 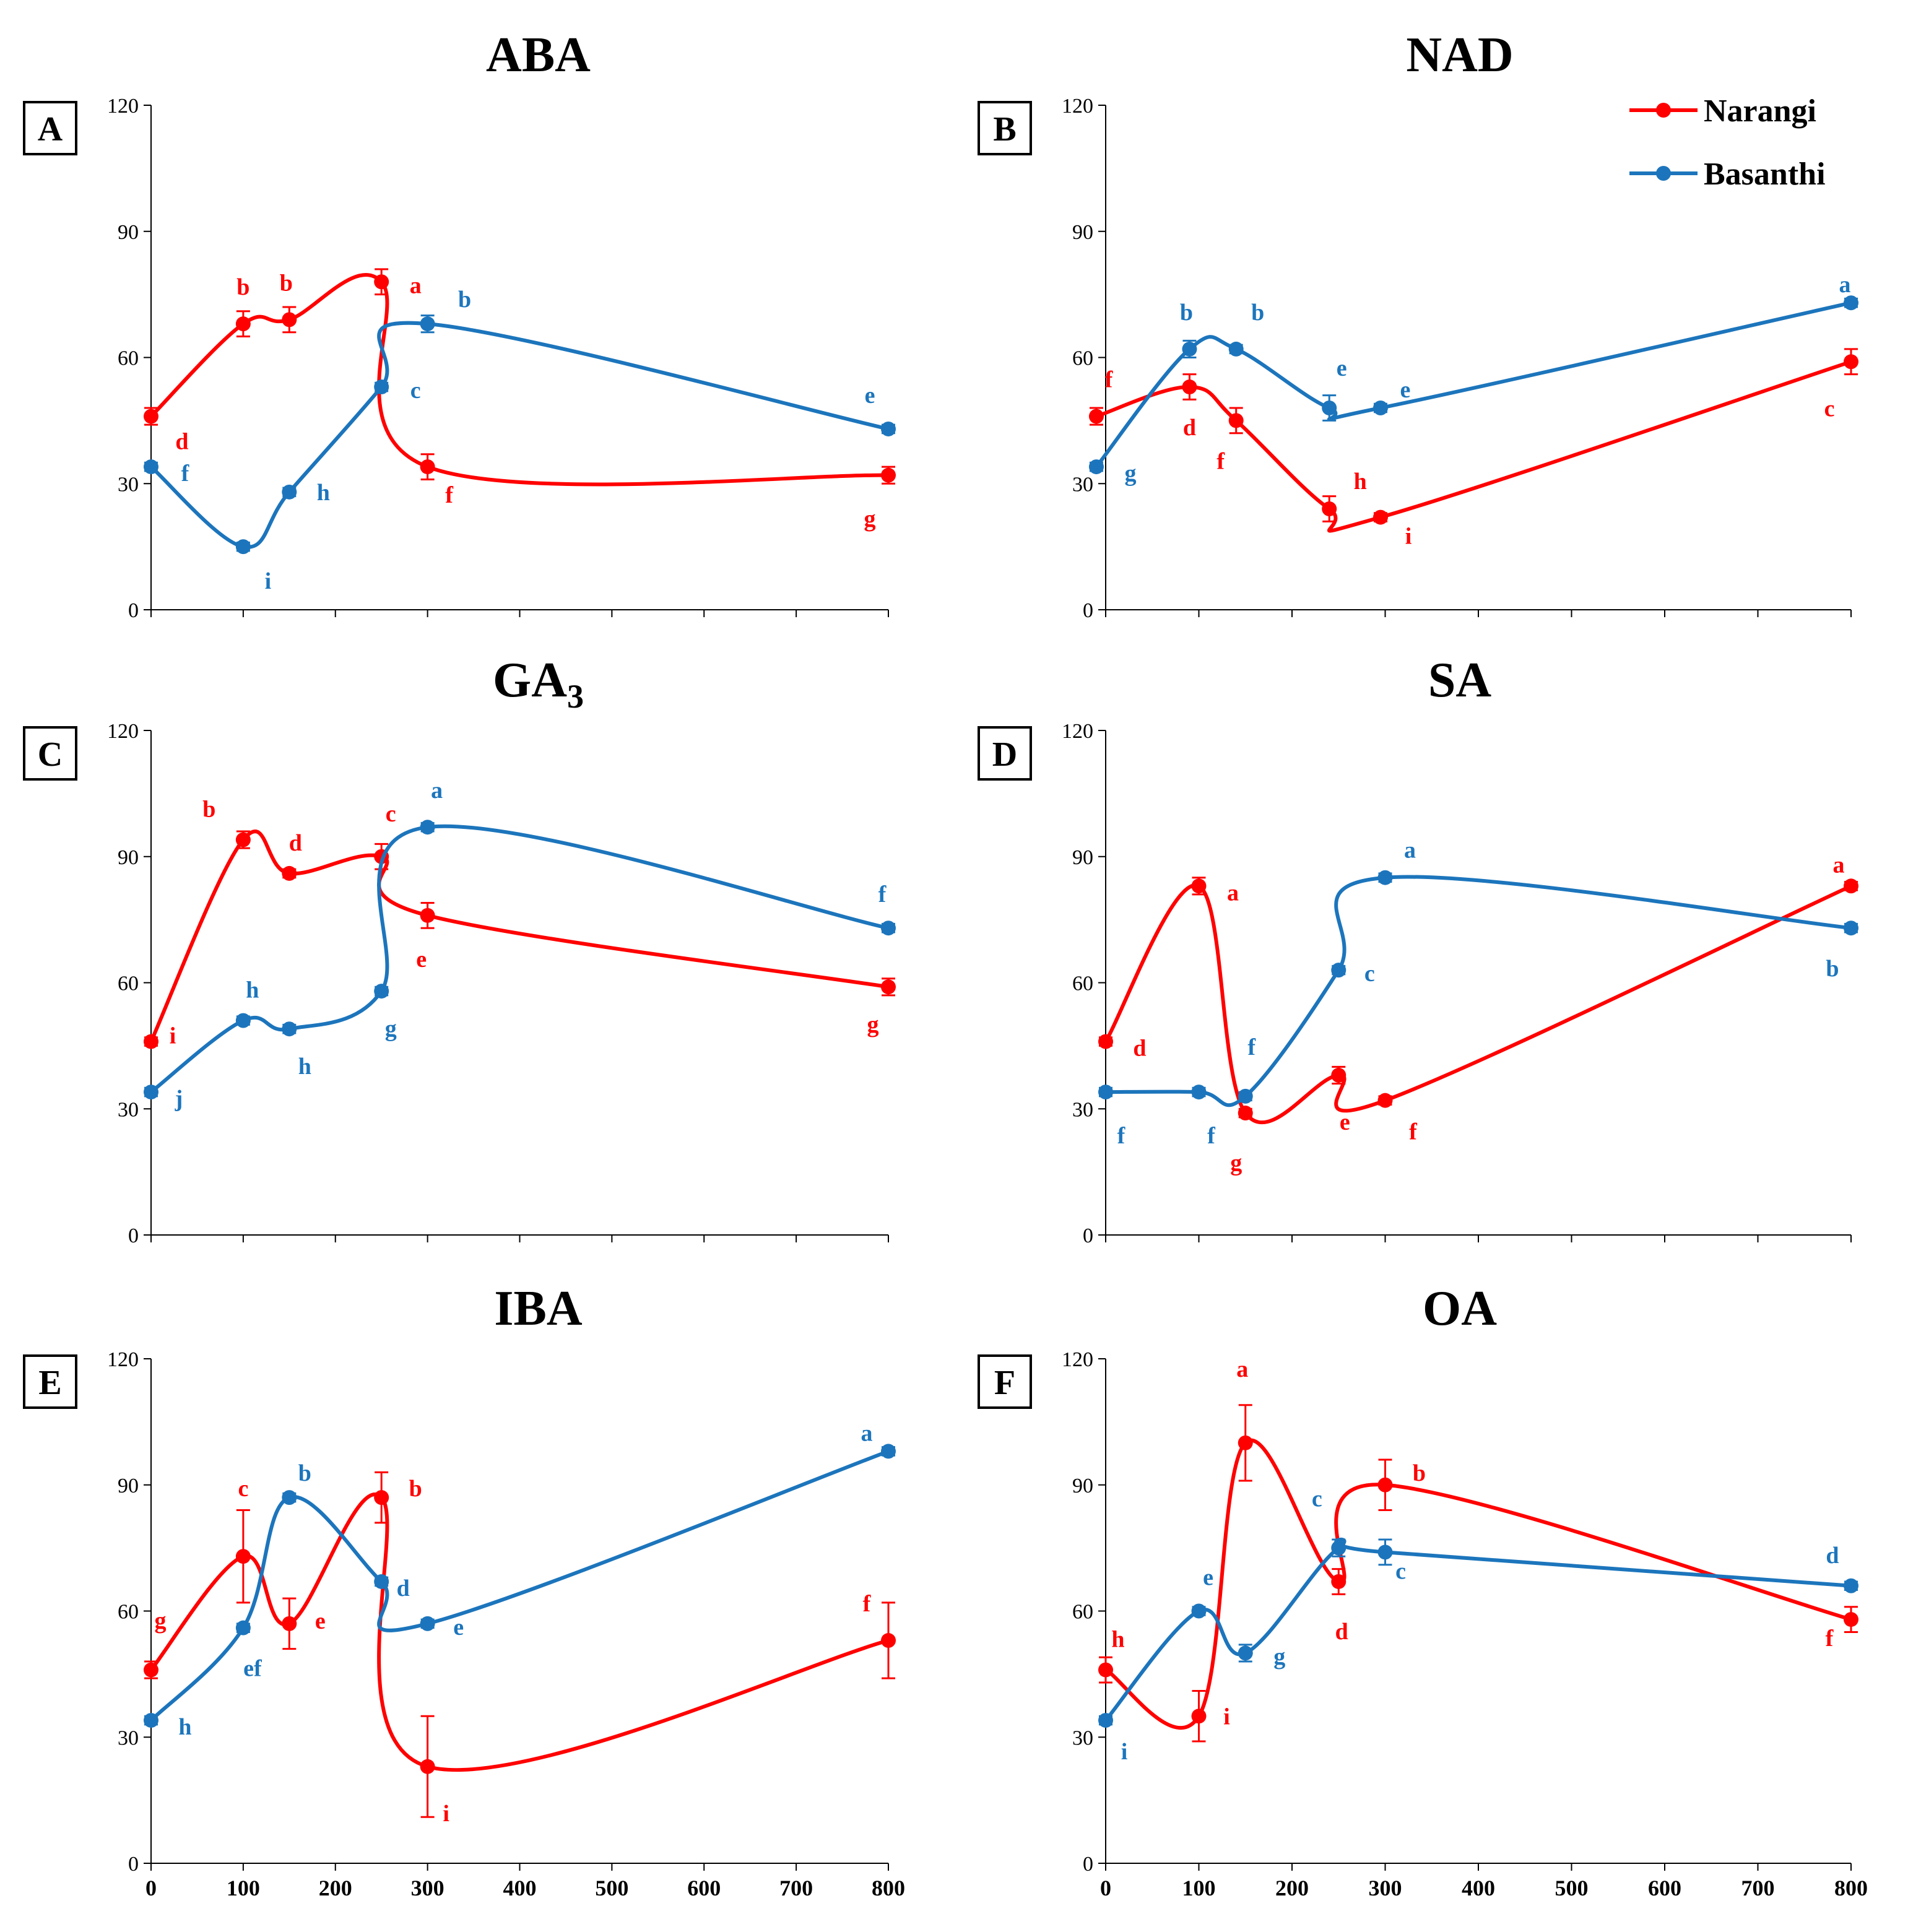 I want to click on legend-marker-basanthi, so click(x=1663, y=173).